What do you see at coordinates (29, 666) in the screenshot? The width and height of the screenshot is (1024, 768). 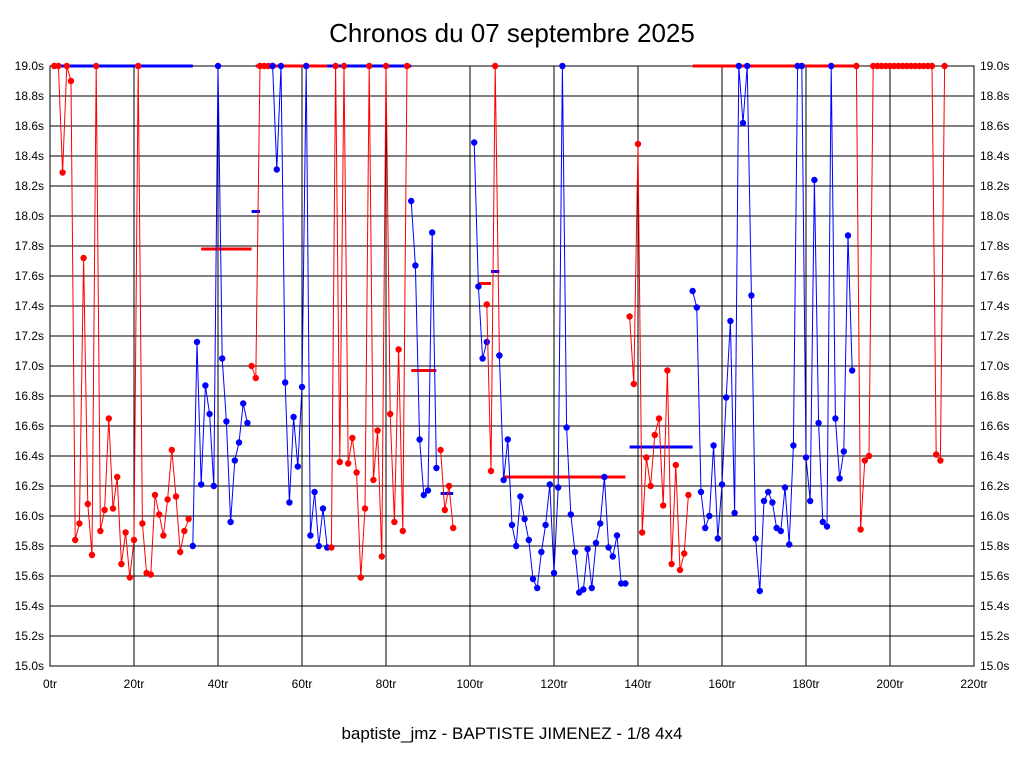 I see `y-tick-label-left: 15.0s` at bounding box center [29, 666].